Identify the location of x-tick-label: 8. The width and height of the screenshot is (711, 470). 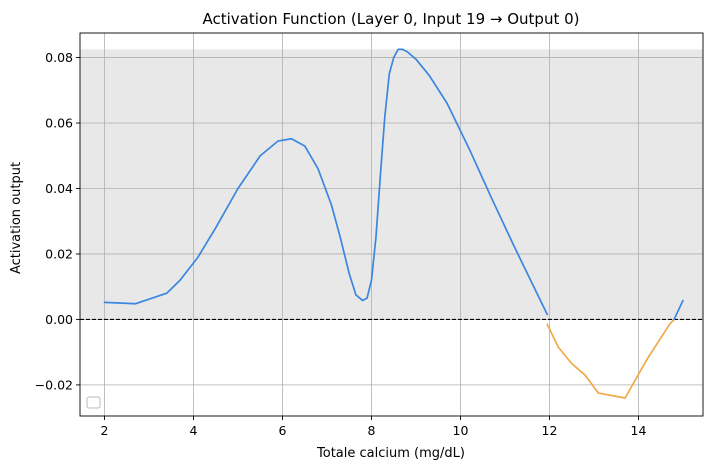
(371, 430).